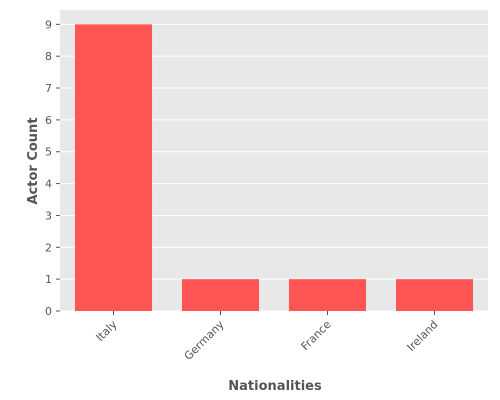 This screenshot has height=400, width=500. I want to click on y-tick-label: 1, so click(48, 279).